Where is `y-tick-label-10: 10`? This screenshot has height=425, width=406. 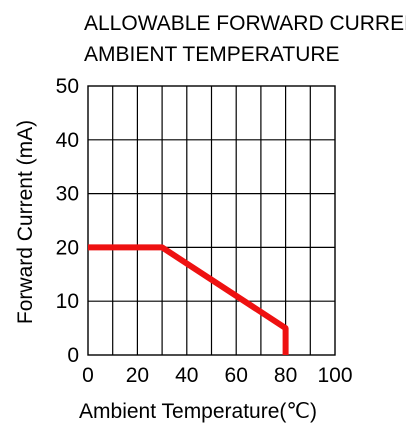 y-tick-label-10: 10 is located at coordinates (67, 301).